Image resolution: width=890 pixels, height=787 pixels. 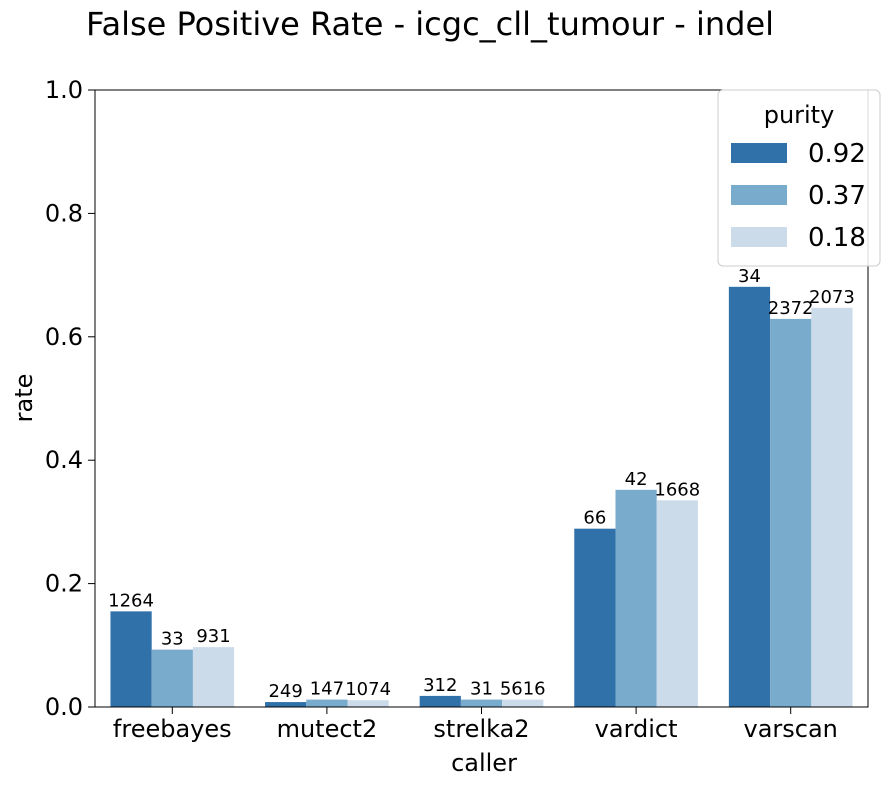 What do you see at coordinates (285, 691) in the screenshot?
I see `bar-data-label: 249` at bounding box center [285, 691].